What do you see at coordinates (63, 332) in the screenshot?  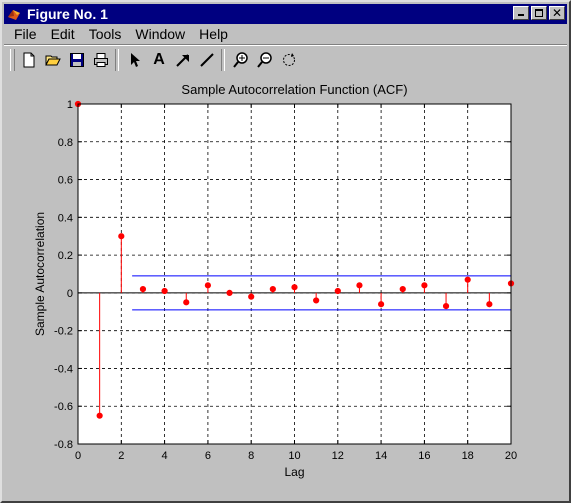 I see `y-tick-label: -0.2` at bounding box center [63, 332].